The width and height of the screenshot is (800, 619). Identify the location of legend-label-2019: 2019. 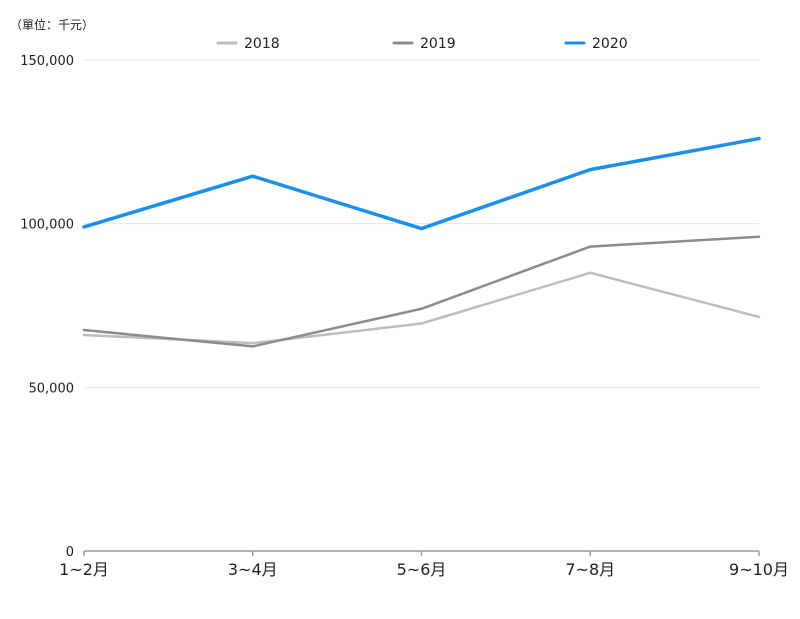
(438, 44).